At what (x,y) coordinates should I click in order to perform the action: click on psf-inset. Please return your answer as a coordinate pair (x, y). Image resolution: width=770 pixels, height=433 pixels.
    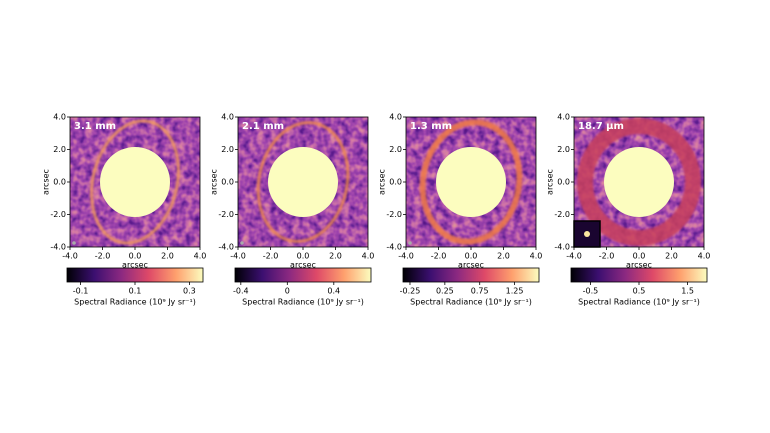
    Looking at the image, I should click on (587, 234).